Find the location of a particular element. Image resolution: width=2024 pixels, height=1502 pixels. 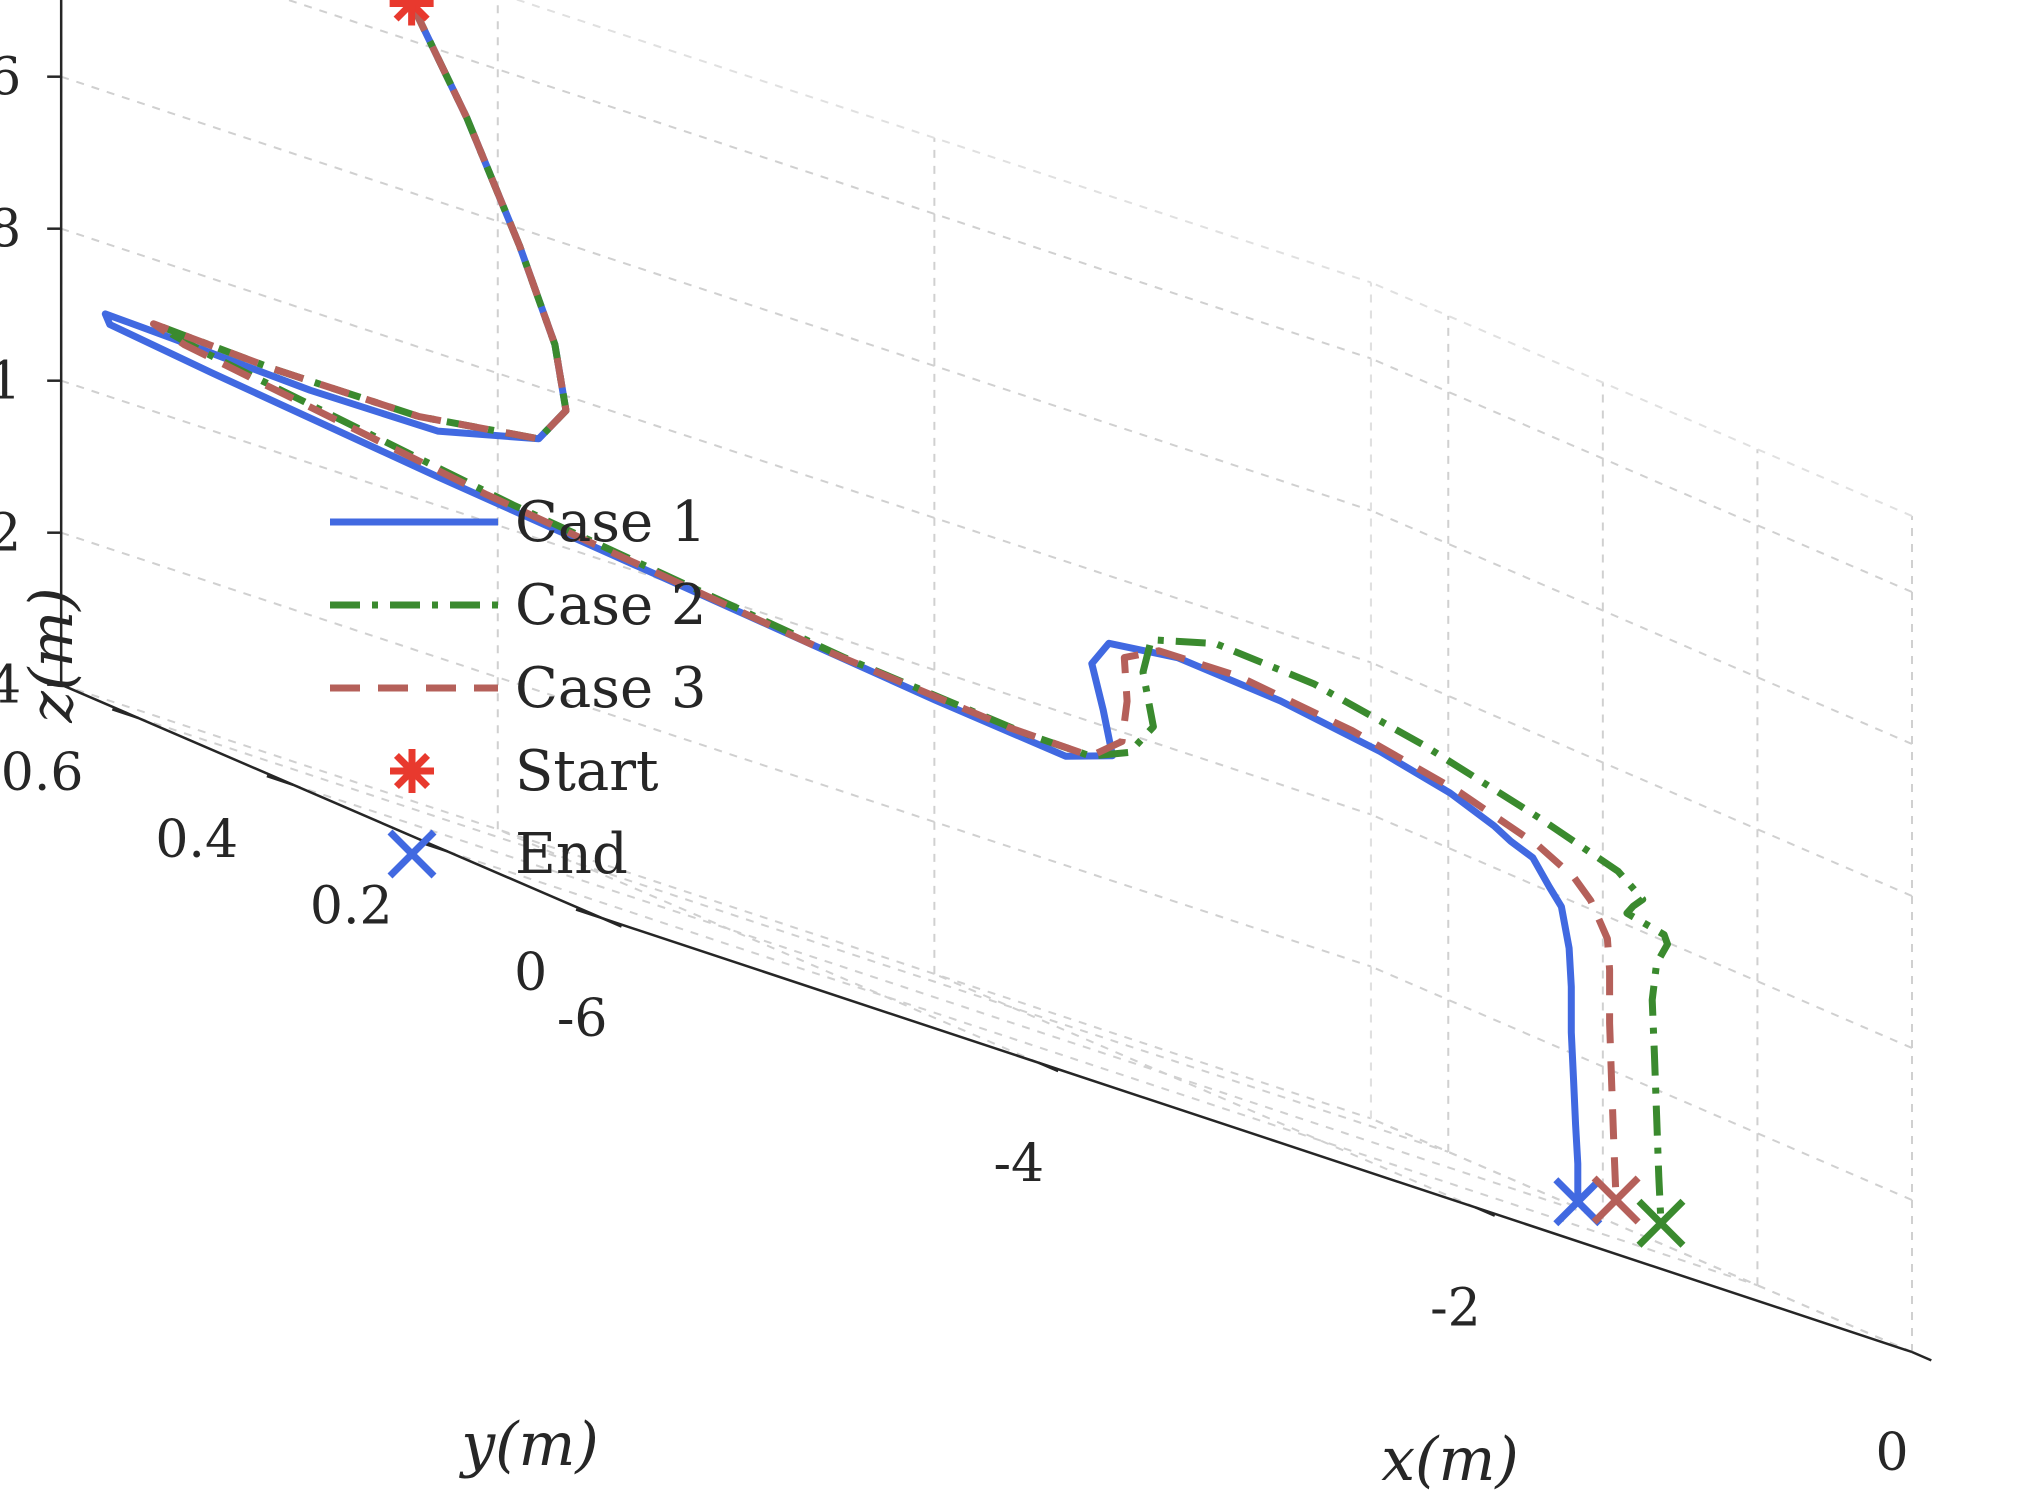

y-tick-label: 0.6 is located at coordinates (42, 773).